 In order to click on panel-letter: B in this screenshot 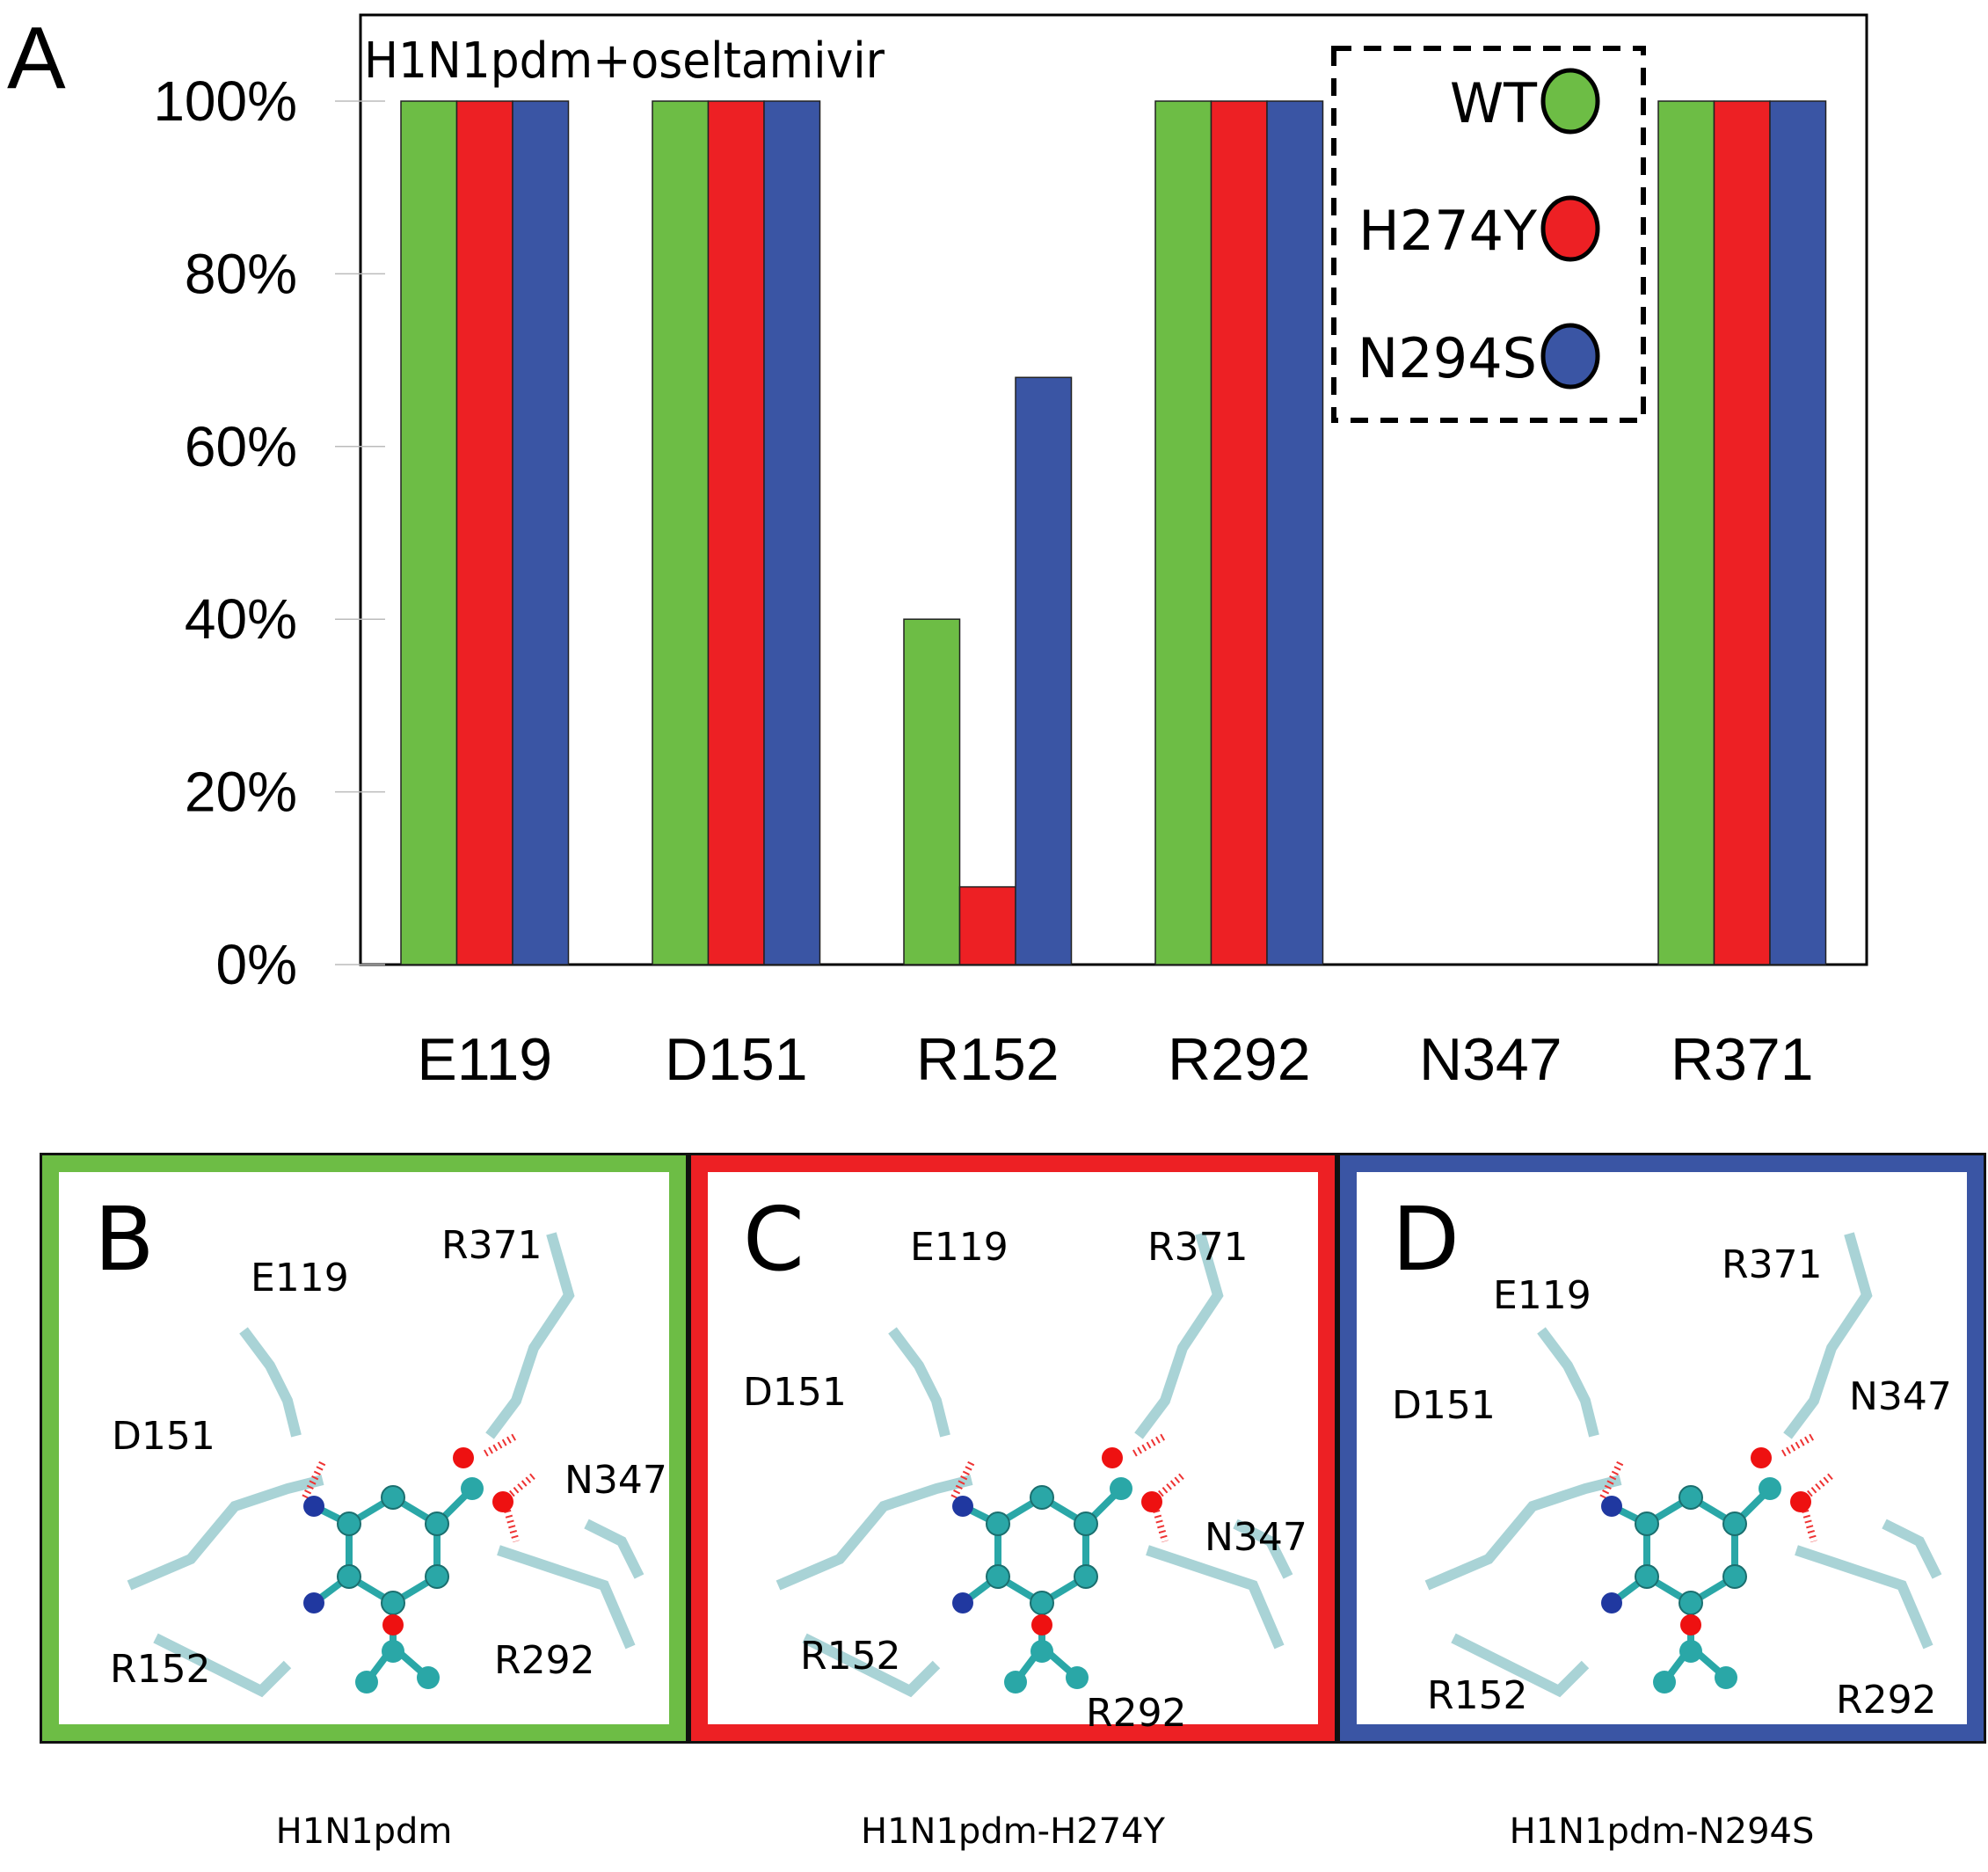, I will do `click(124, 1239)`.